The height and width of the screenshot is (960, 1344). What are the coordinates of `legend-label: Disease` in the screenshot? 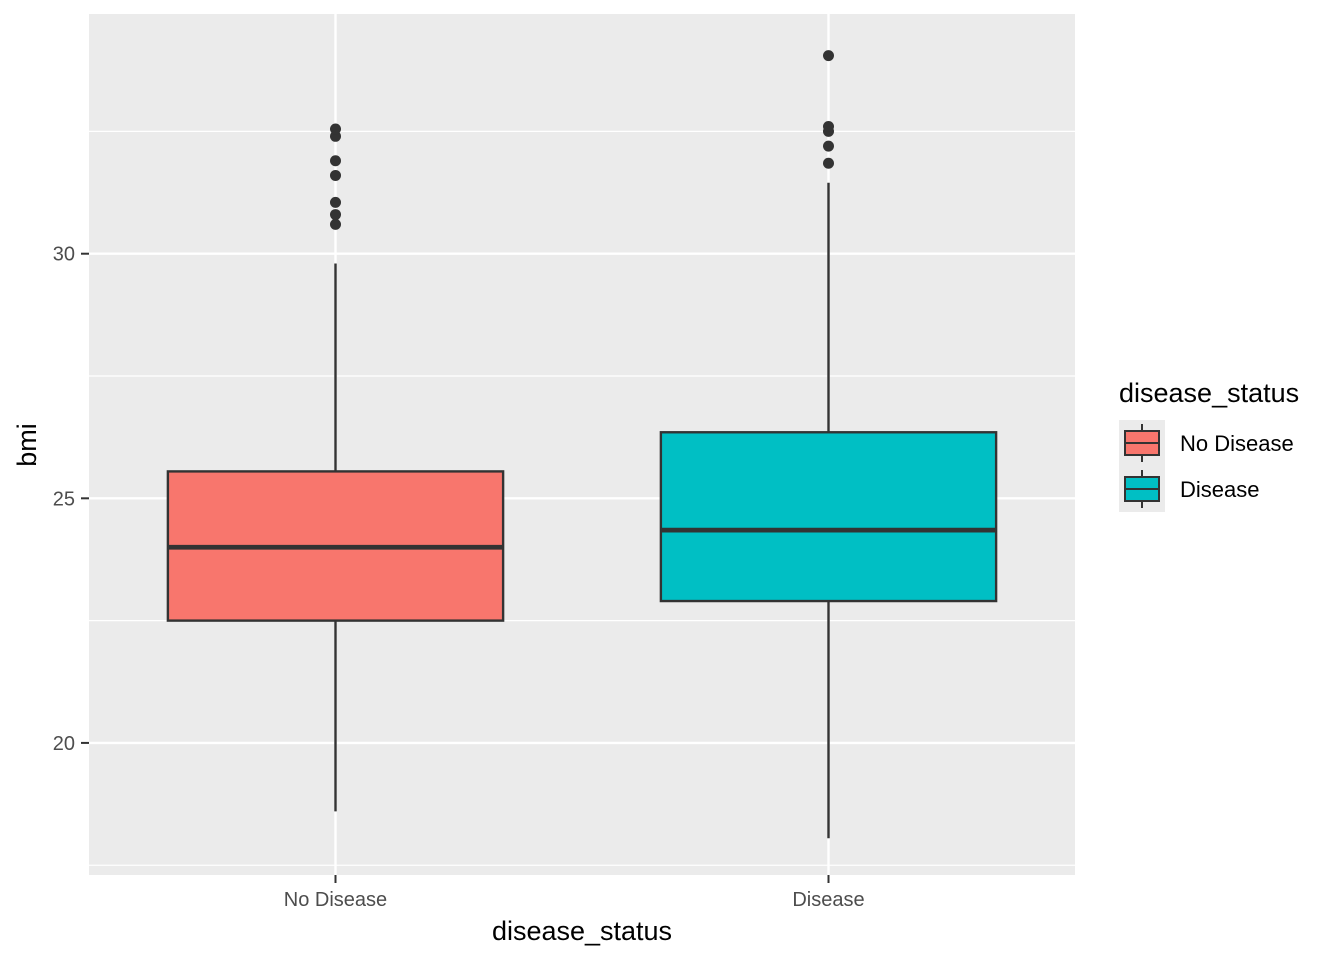 It's located at (1219, 489).